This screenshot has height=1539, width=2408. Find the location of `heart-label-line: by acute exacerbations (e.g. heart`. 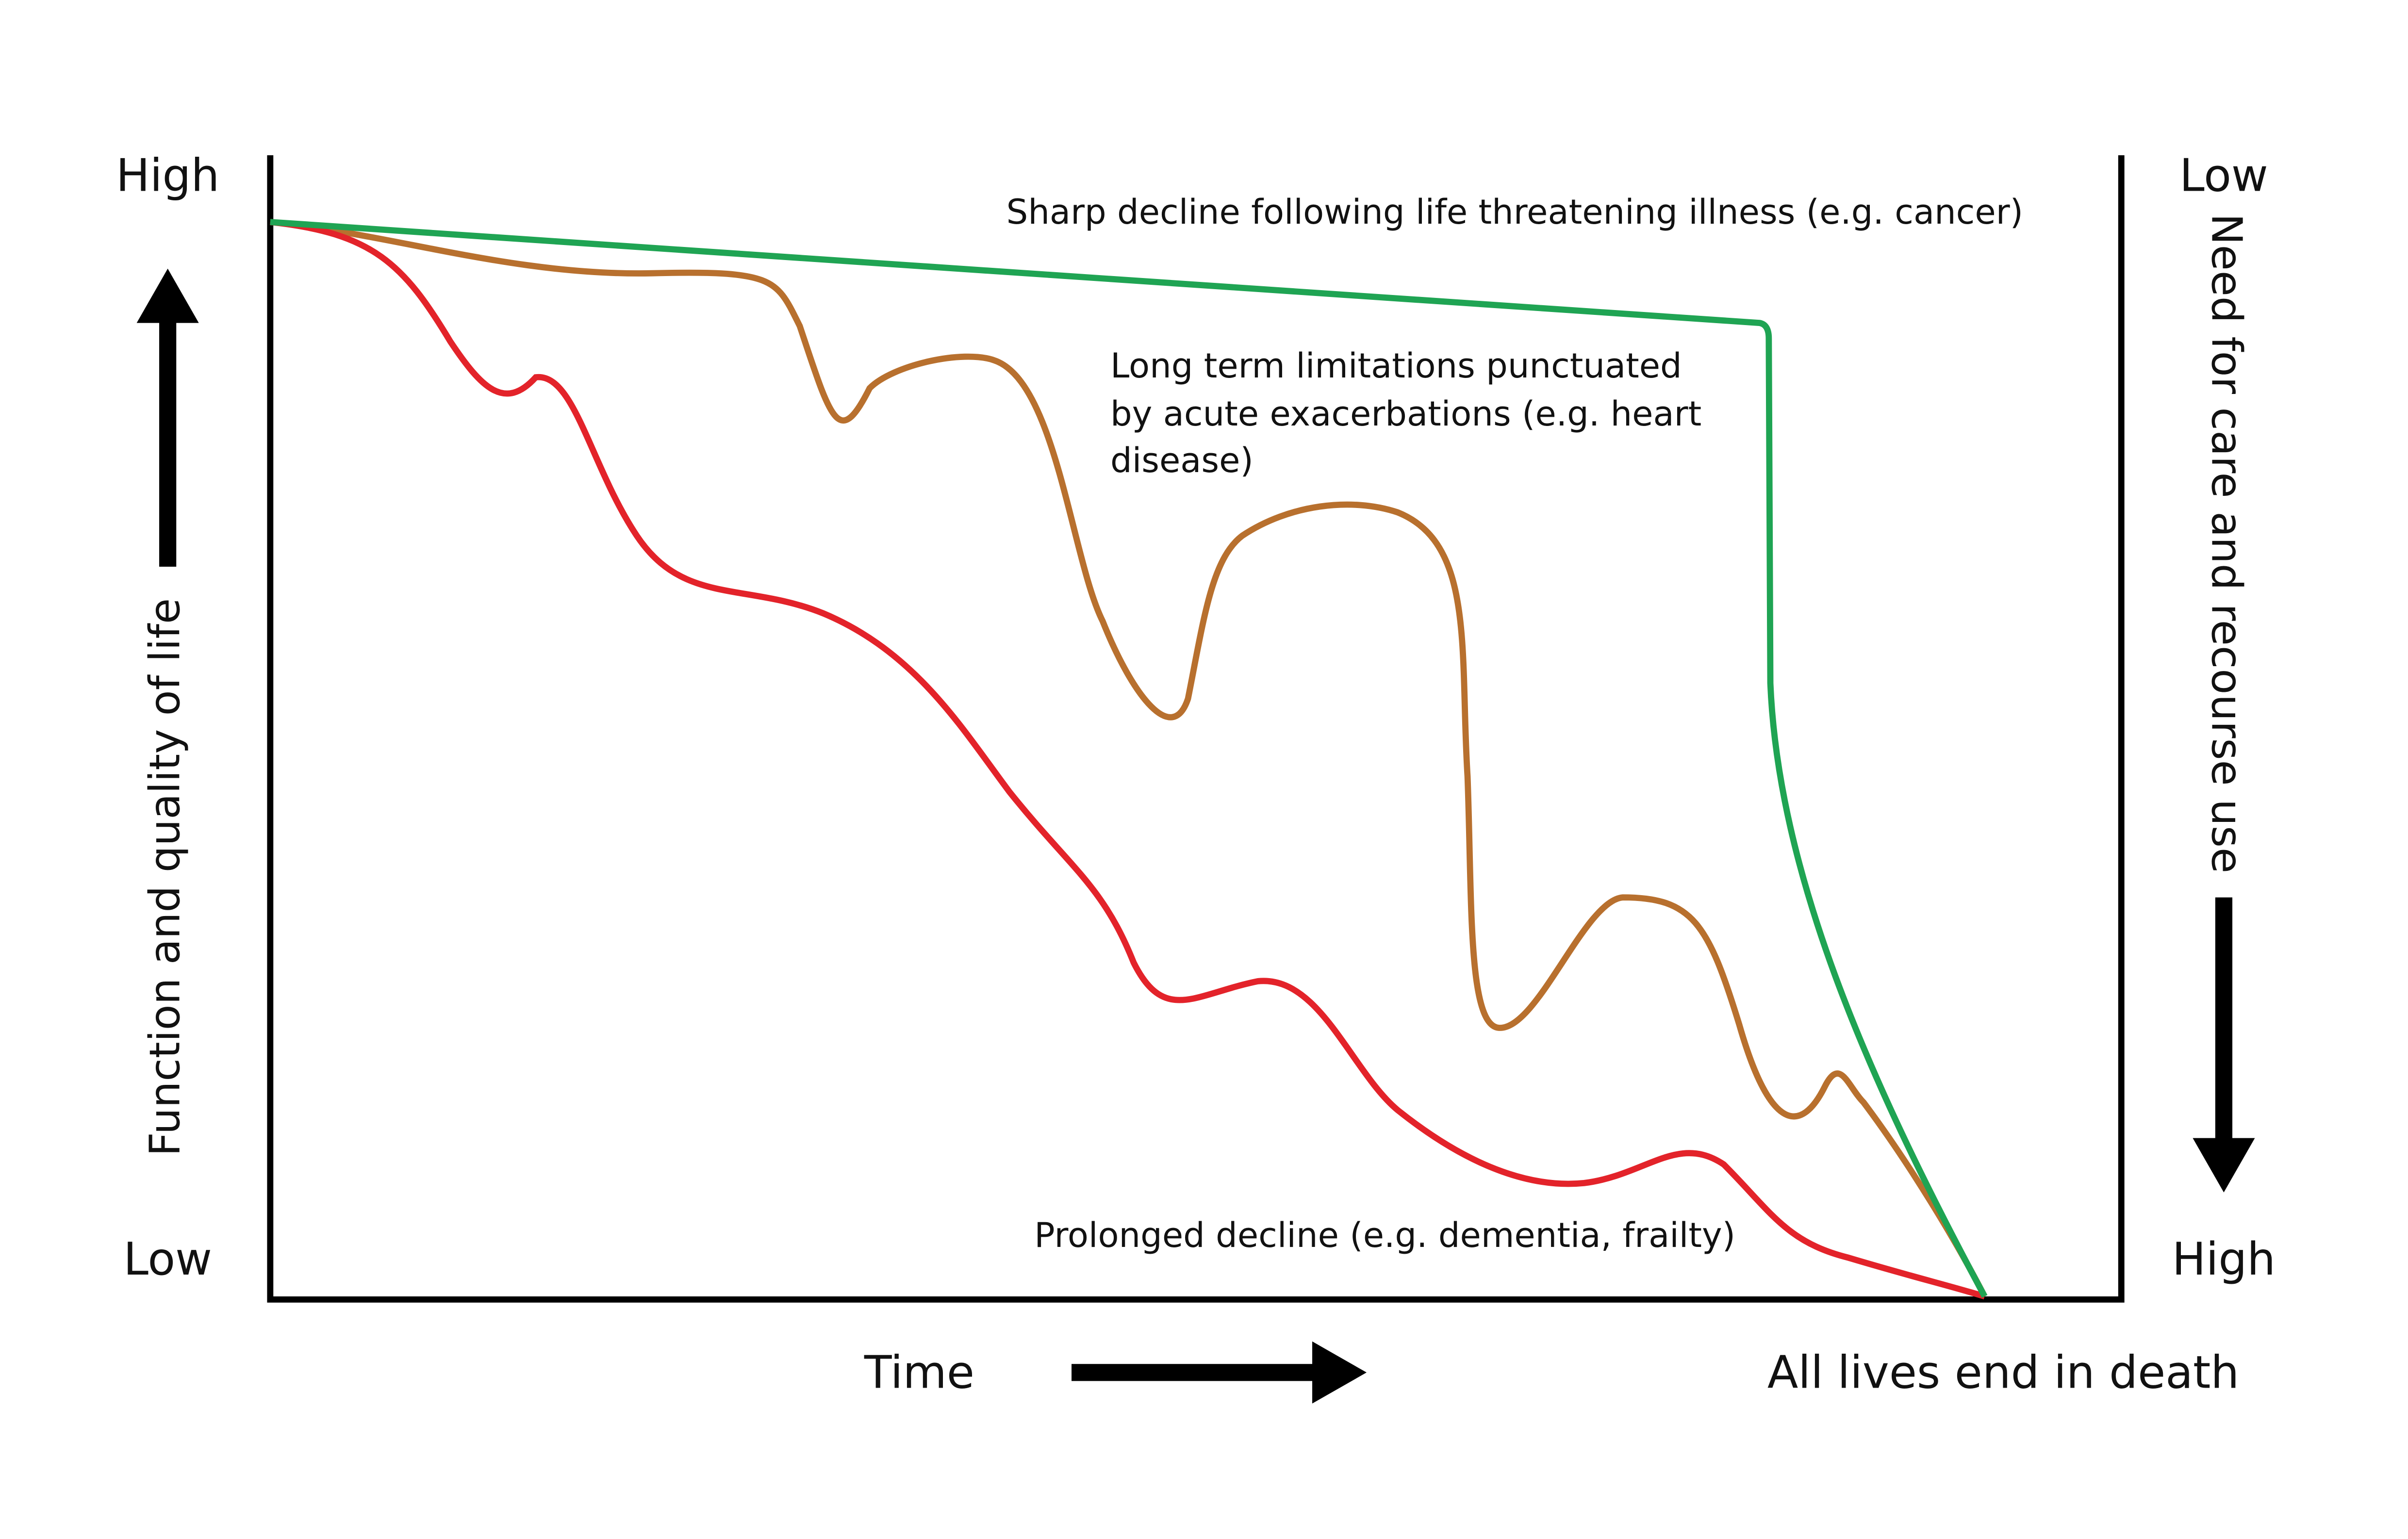

heart-label-line: by acute exacerbations (e.g. heart is located at coordinates (1405, 414).